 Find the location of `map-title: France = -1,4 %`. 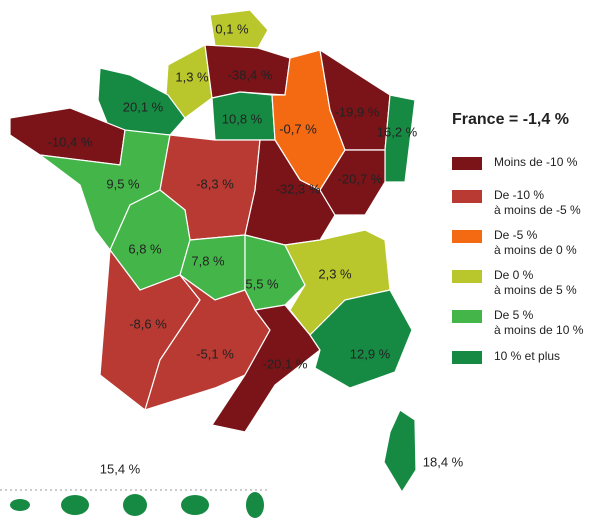

map-title: France = -1,4 % is located at coordinates (510, 119).